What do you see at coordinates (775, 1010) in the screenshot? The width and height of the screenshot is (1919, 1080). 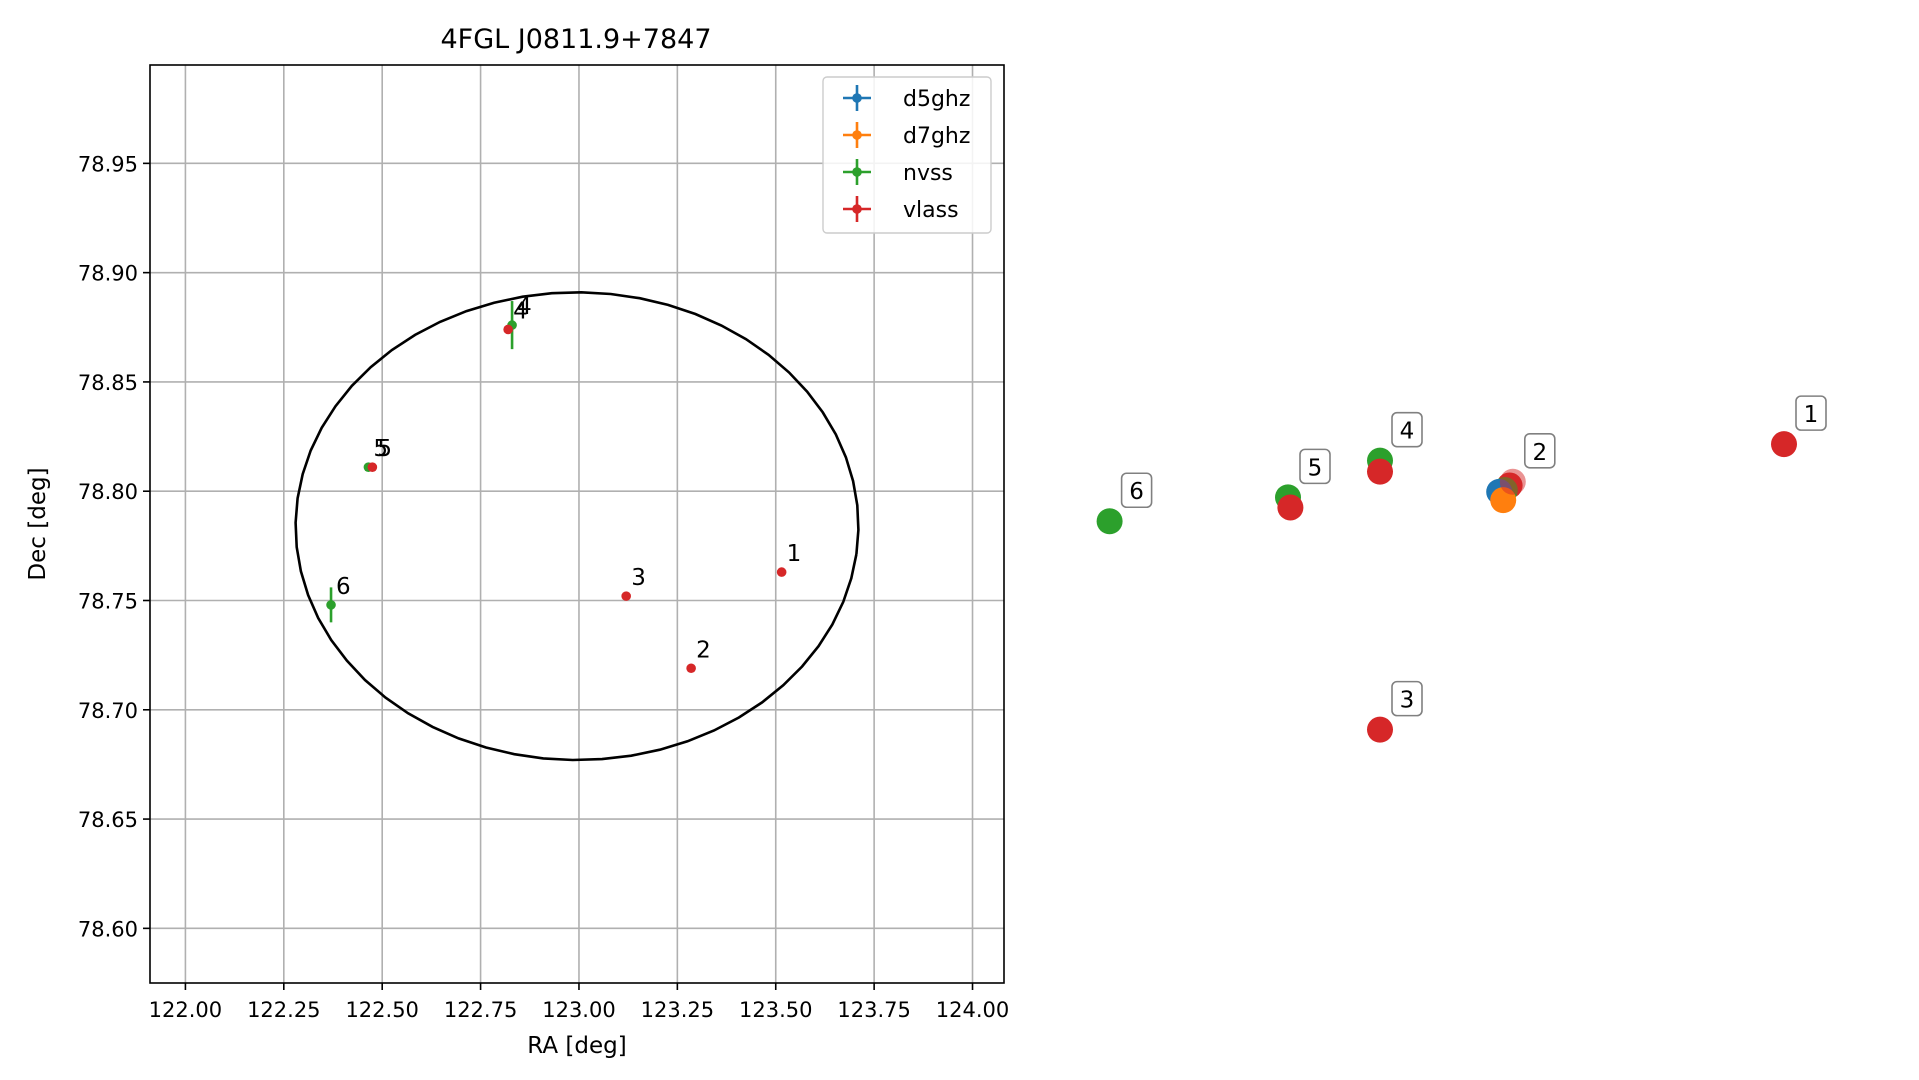 I see `x-tick-label: 123.50` at bounding box center [775, 1010].